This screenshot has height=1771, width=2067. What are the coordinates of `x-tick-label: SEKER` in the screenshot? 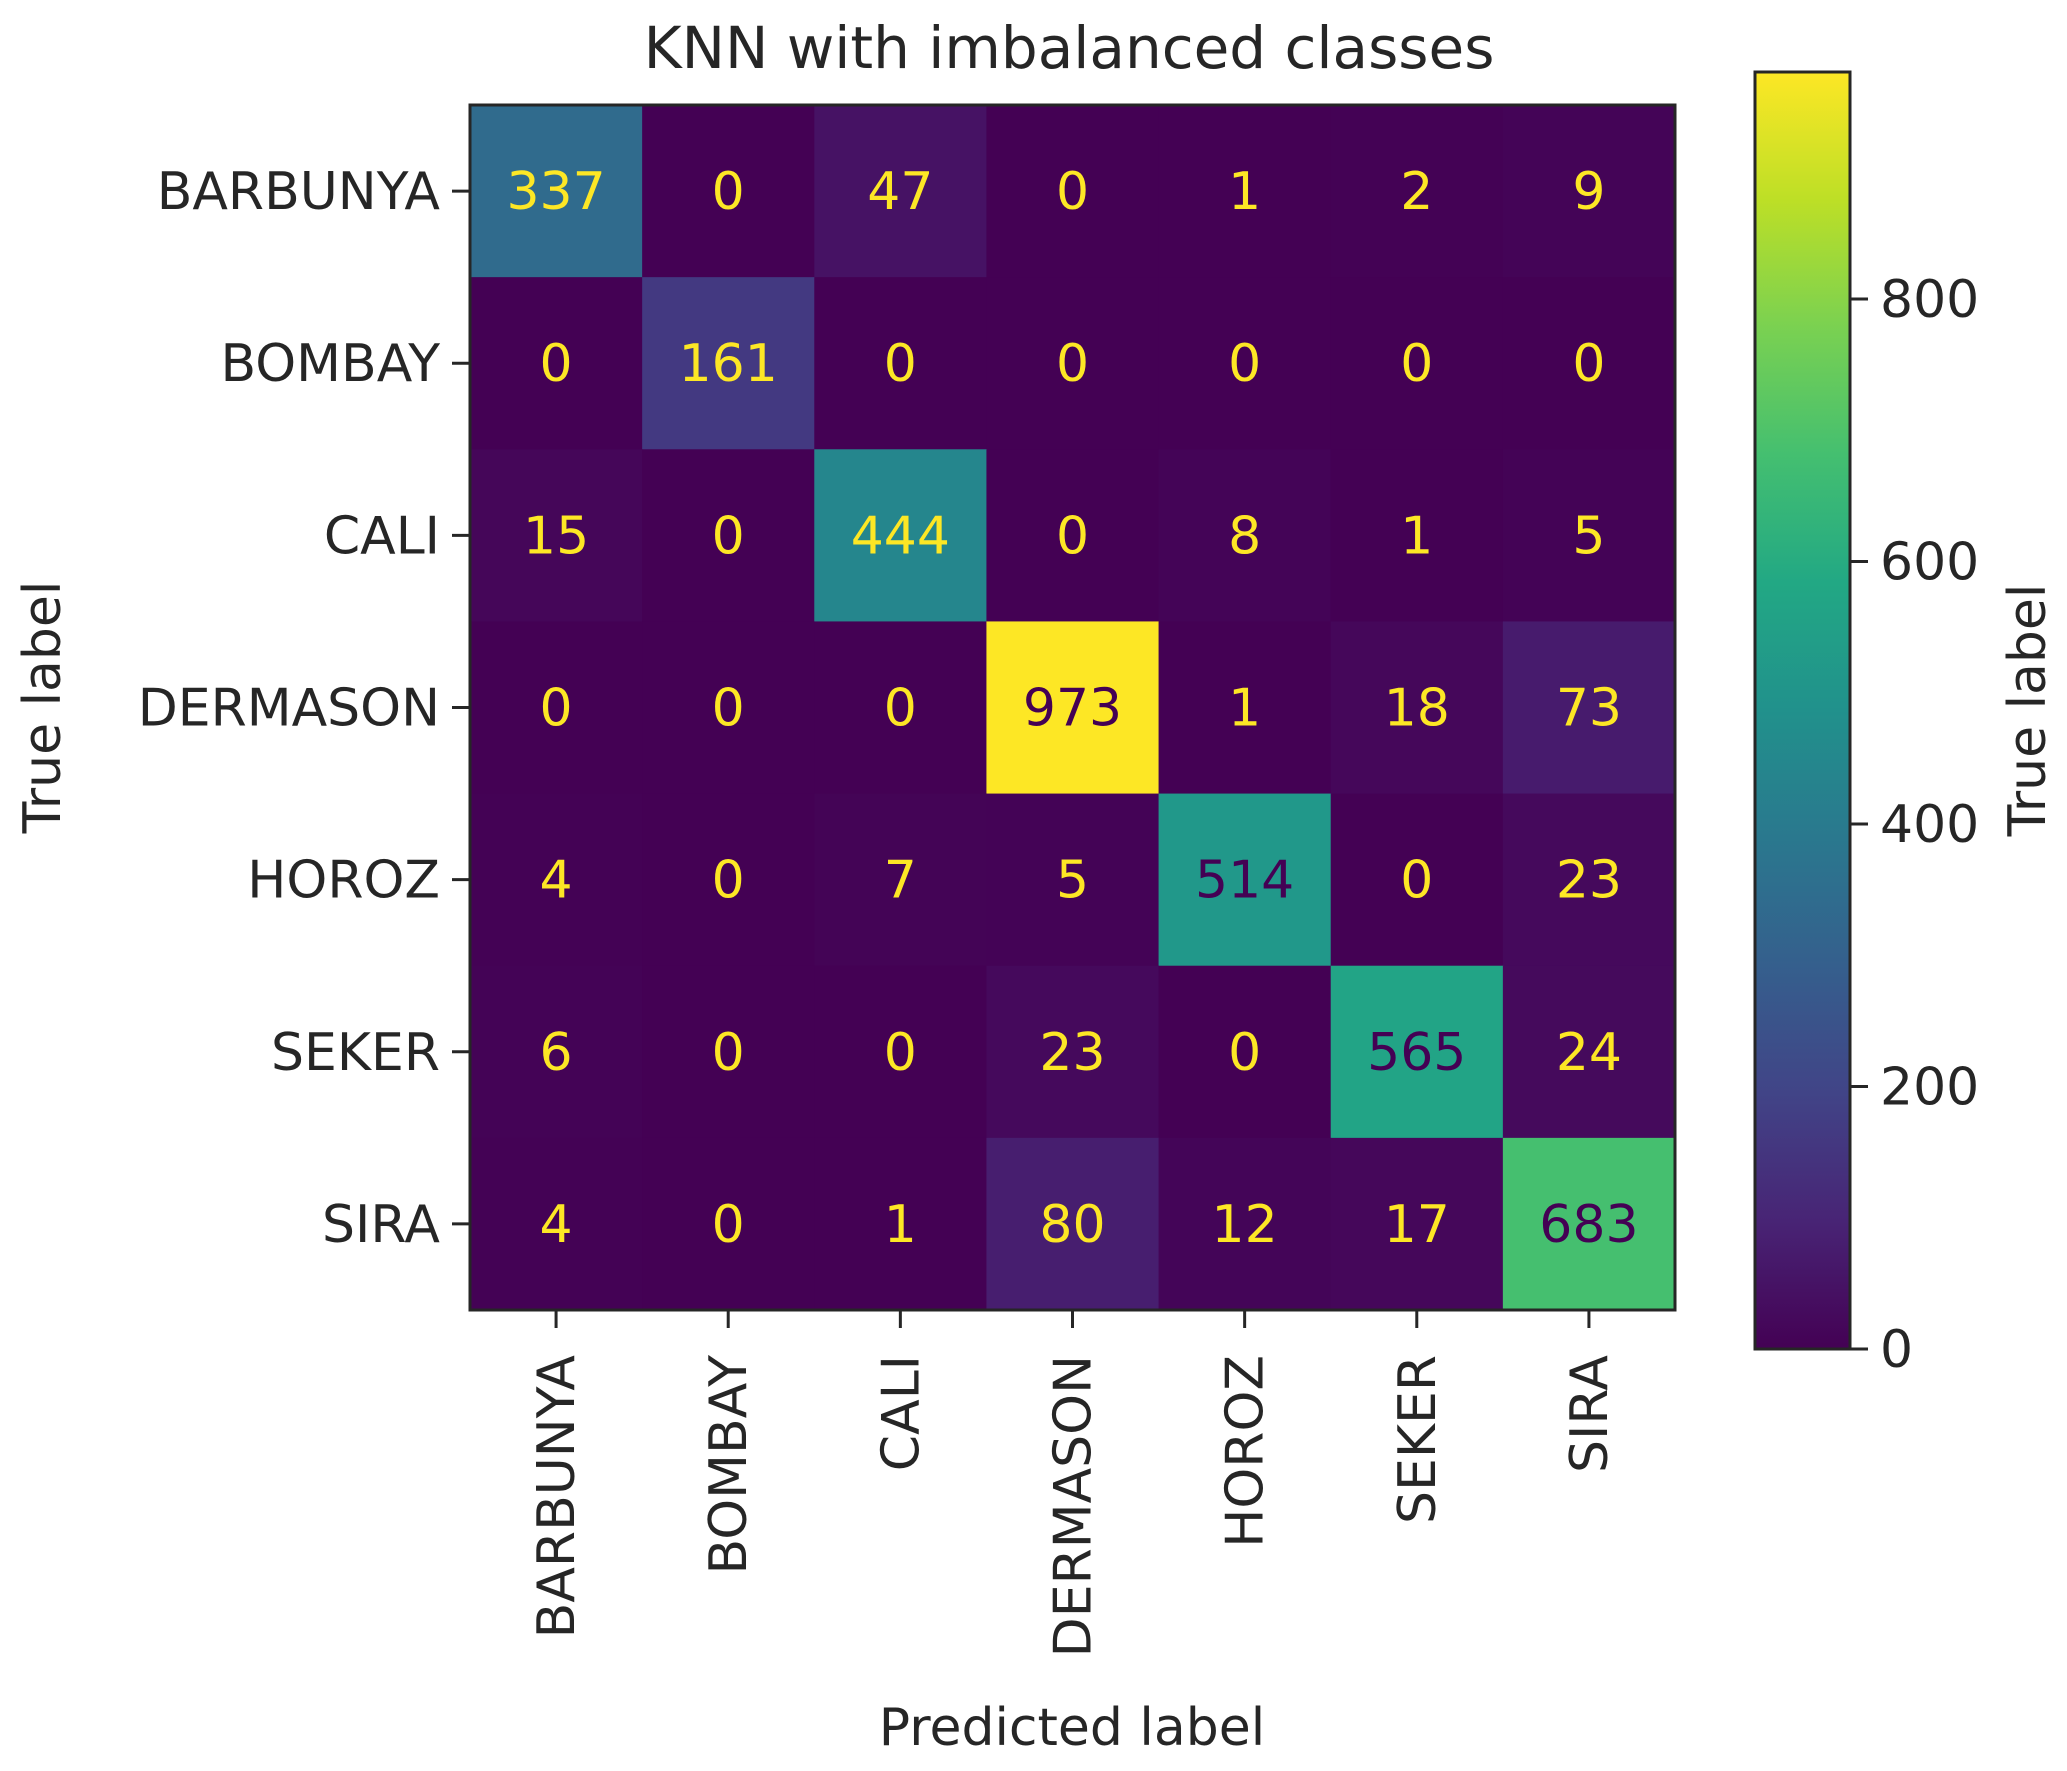 It's located at (1418, 1439).